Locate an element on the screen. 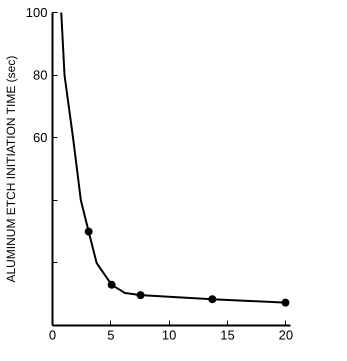 This screenshot has height=361, width=347. y-tick-label: 100 is located at coordinates (37, 12).